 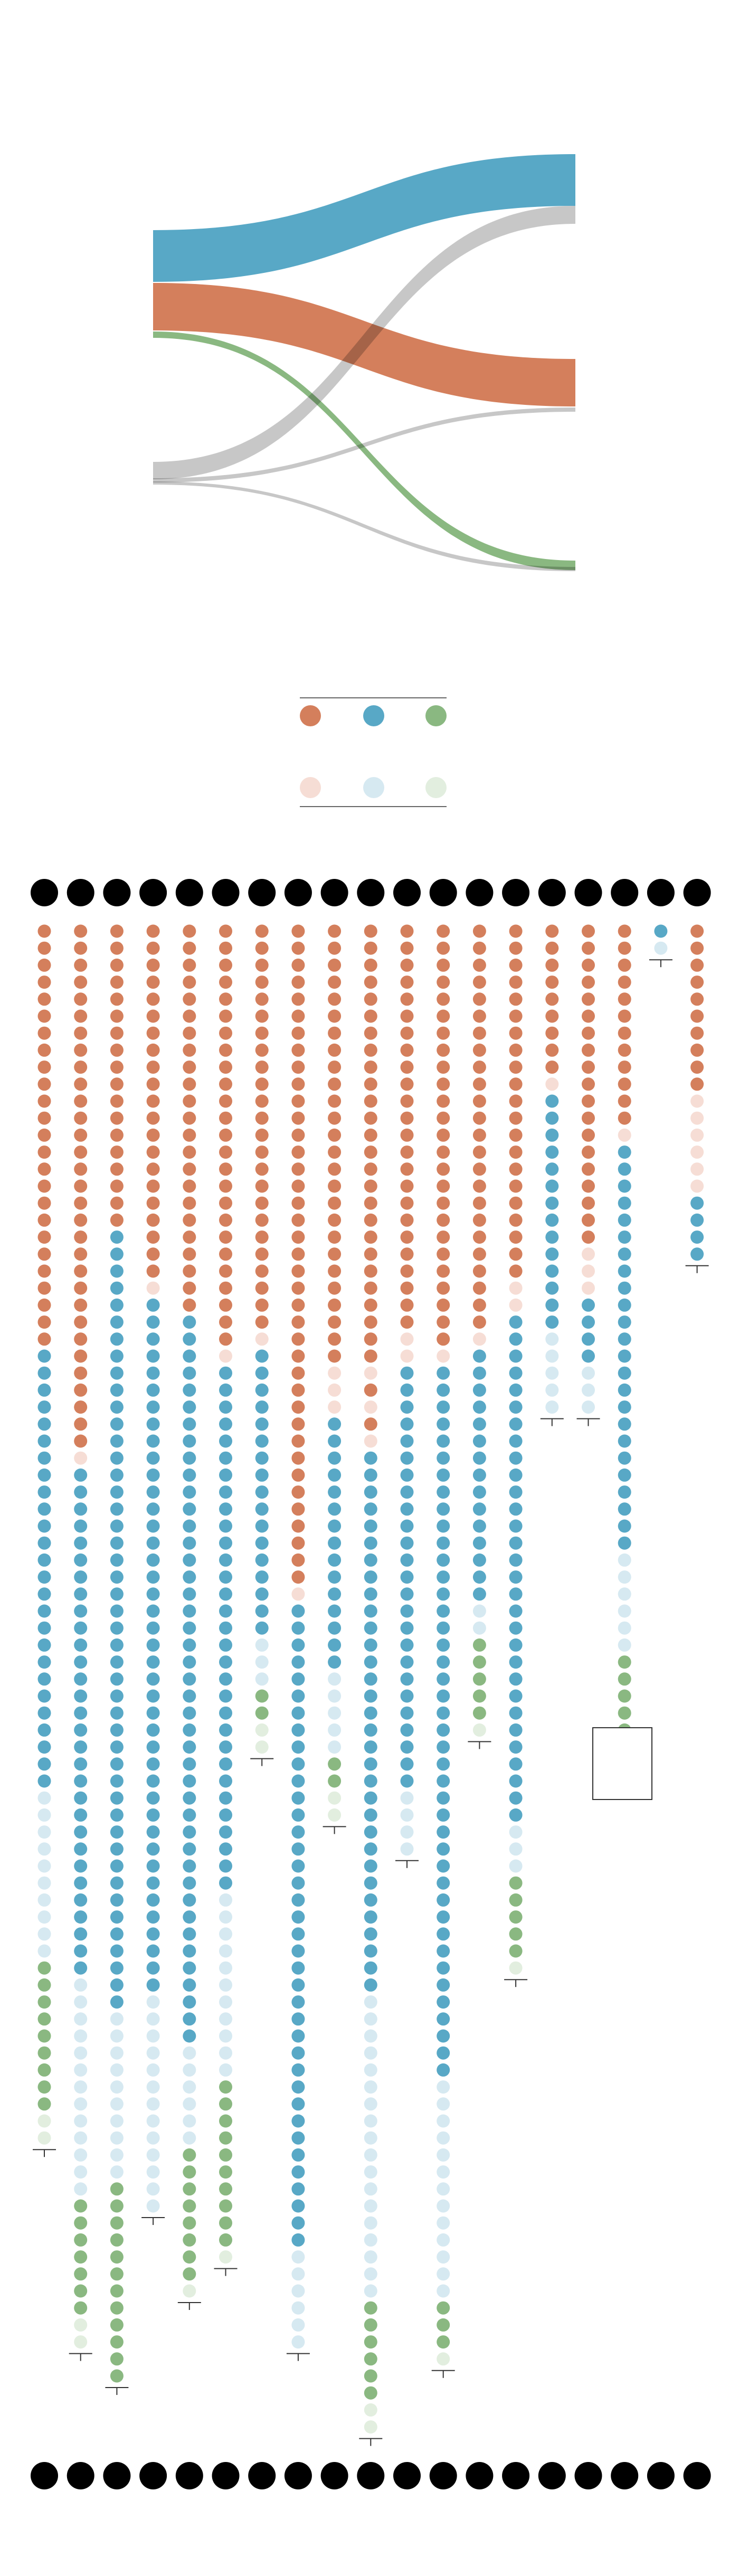 What do you see at coordinates (153, 892) in the screenshot?
I see `top-node` at bounding box center [153, 892].